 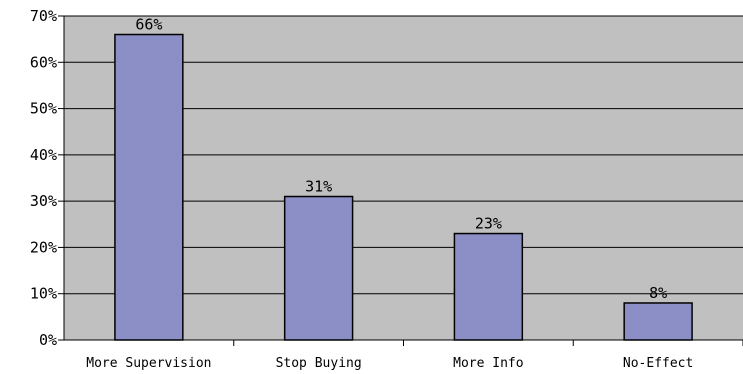 What do you see at coordinates (43, 247) in the screenshot?
I see `y-tick-label: 20%` at bounding box center [43, 247].